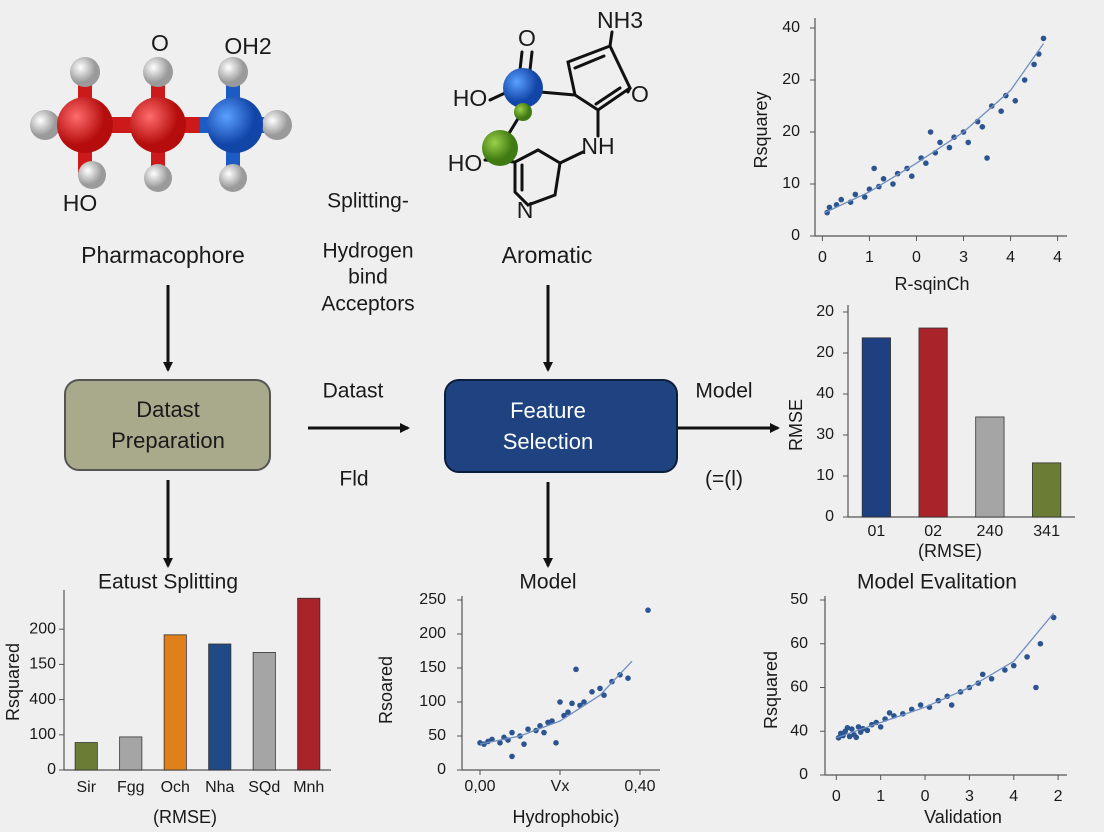  Describe the element at coordinates (42, 699) in the screenshot. I see `y-tick-label: 400` at that location.